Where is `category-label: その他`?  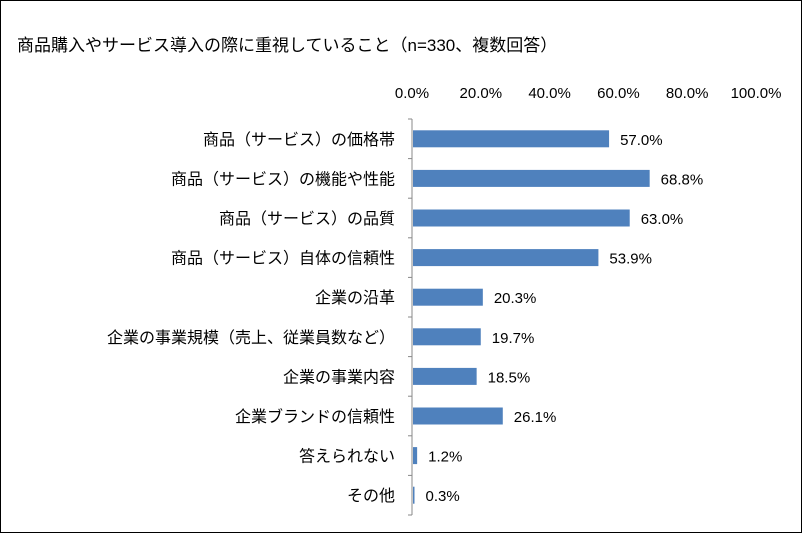
category-label: その他 is located at coordinates (371, 496).